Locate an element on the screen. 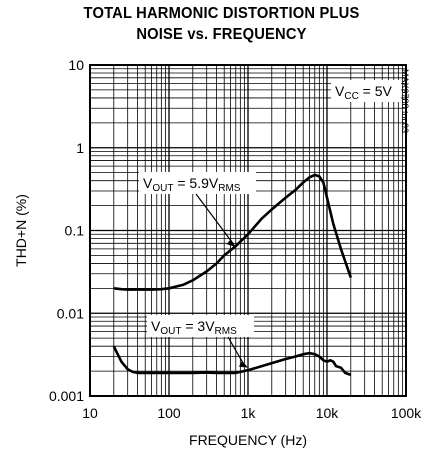  y-tick-label: 0.01 is located at coordinates (70, 313).